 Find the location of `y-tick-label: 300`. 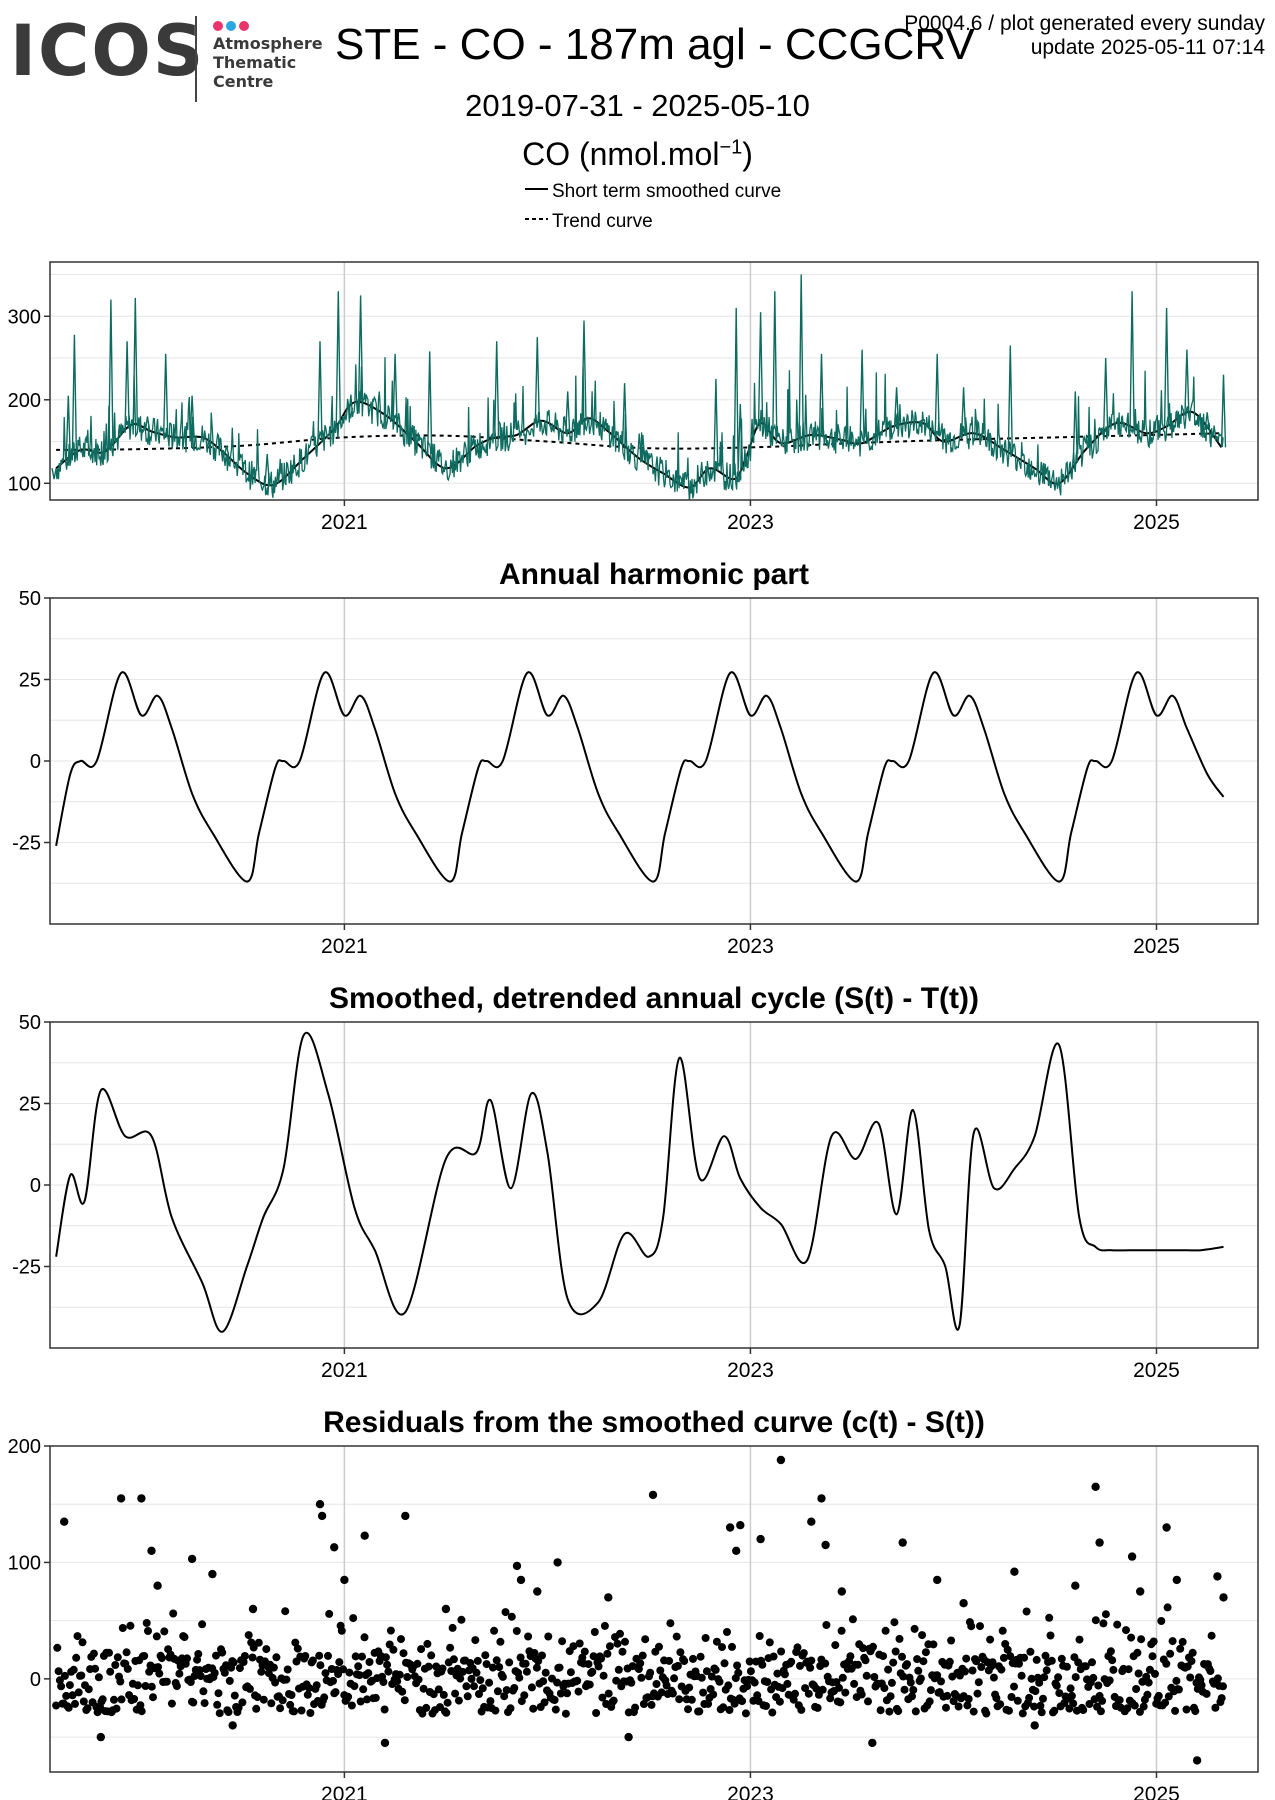

y-tick-label: 300 is located at coordinates (24, 317).